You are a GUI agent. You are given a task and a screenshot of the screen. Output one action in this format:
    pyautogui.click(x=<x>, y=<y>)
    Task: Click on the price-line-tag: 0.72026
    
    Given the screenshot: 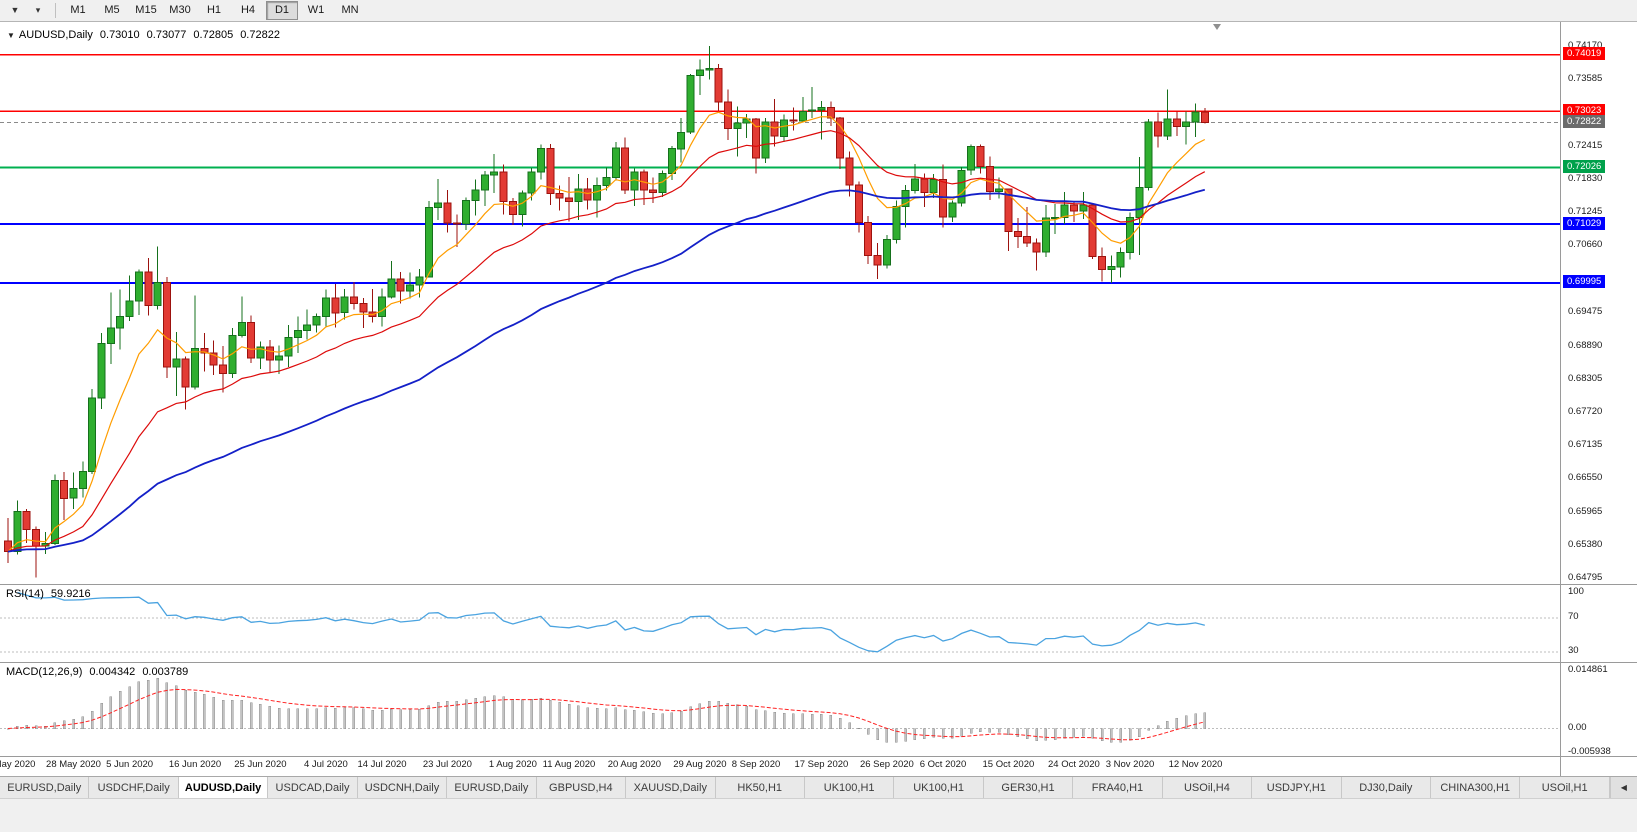 What is the action you would take?
    pyautogui.click(x=1584, y=167)
    